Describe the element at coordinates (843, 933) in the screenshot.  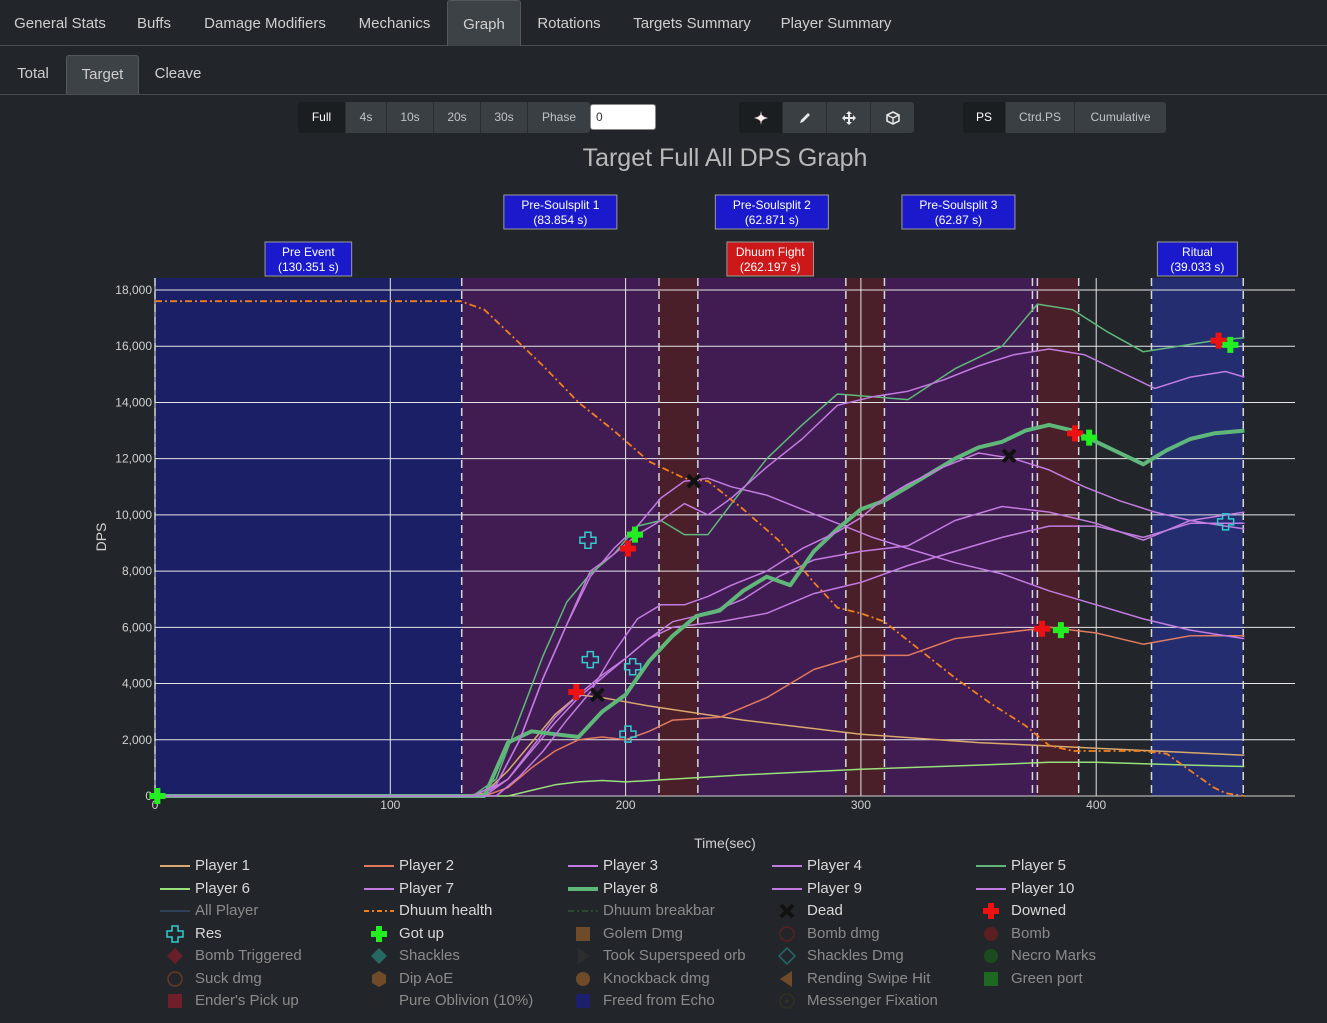
I see `legend-label: Bomb dmg` at that location.